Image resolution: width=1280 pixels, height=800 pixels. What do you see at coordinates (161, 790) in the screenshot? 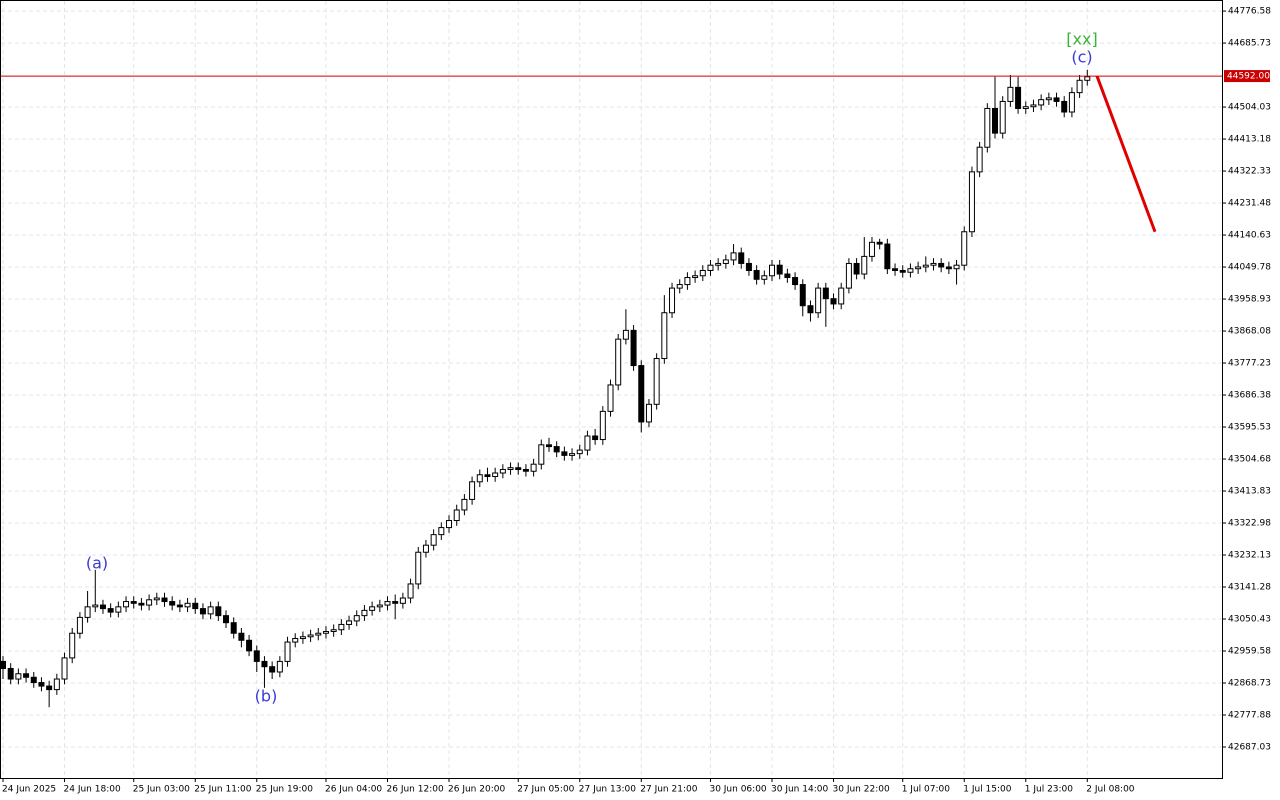
I see `x-tick-label: 25 Jun 03:00` at bounding box center [161, 790].